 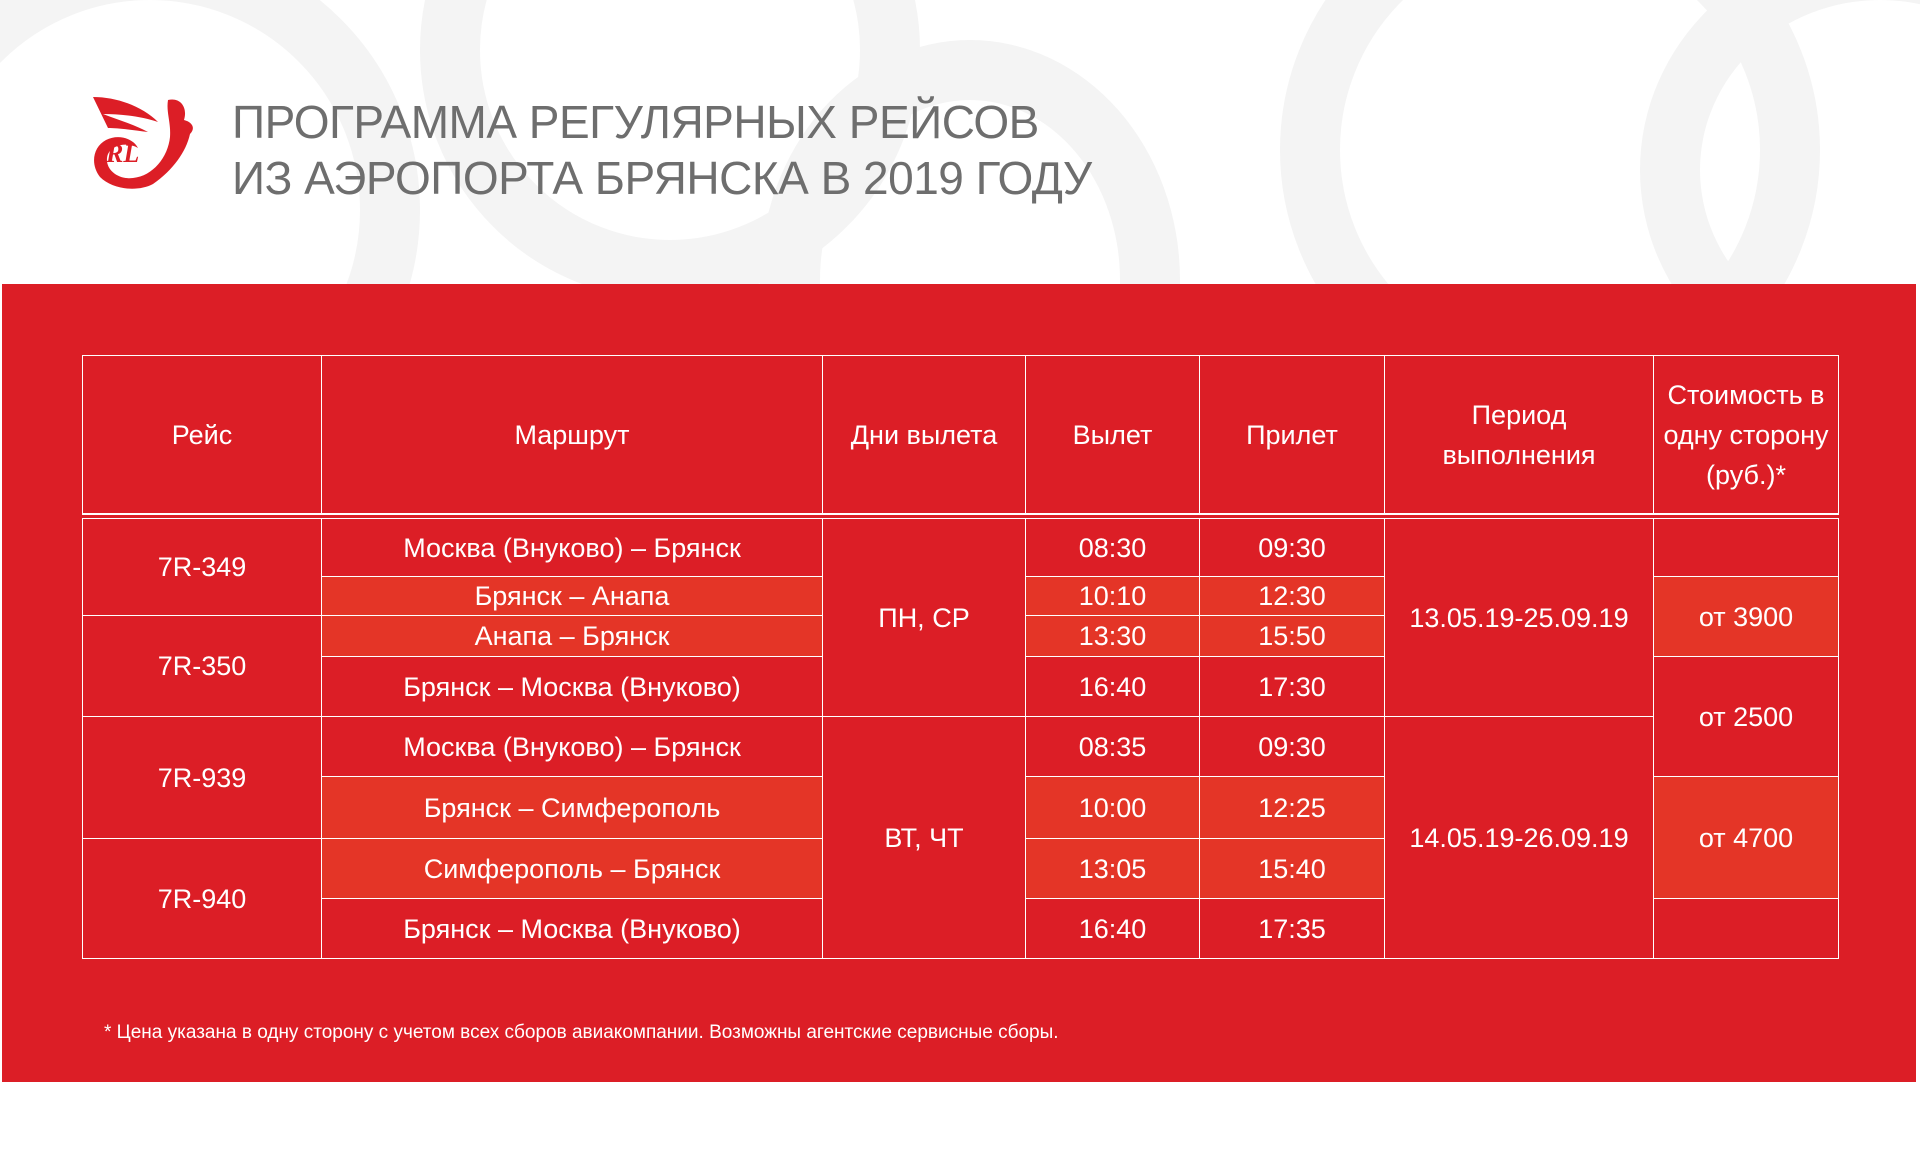 What do you see at coordinates (662, 178) in the screenshot?
I see `title-line-2: ИЗ АЭРОПОРТА БРЯНСКА В 2019 ГОДУ` at bounding box center [662, 178].